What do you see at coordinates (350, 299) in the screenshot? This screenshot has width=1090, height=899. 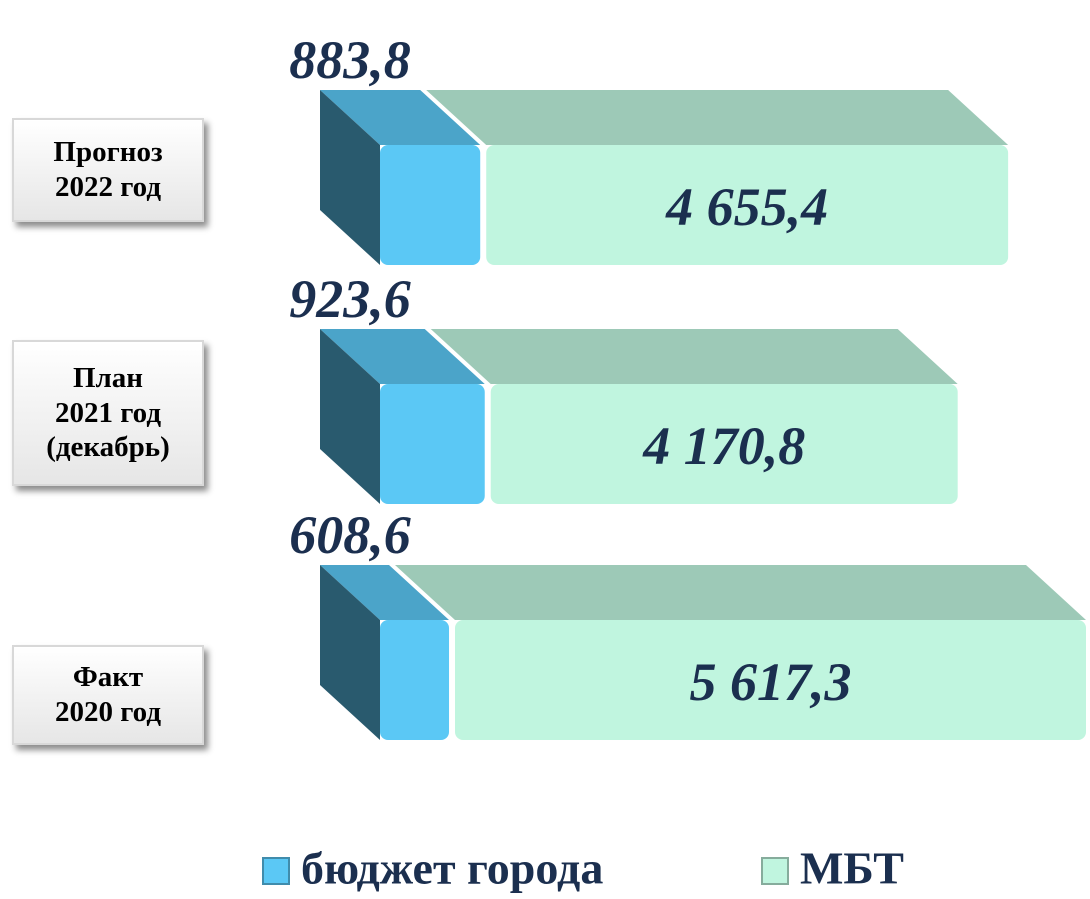 I see `value-label: 923,6` at bounding box center [350, 299].